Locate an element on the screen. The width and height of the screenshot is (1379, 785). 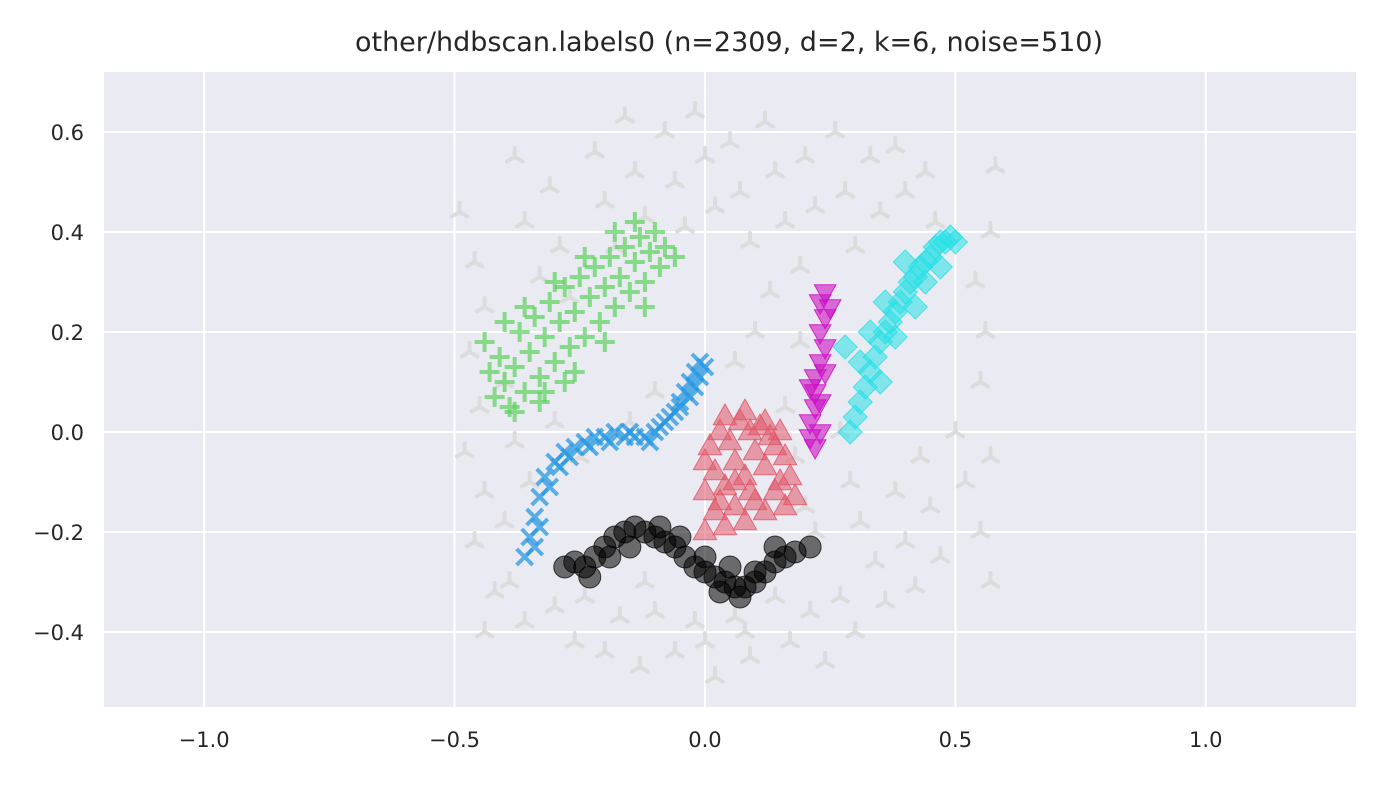
series-tri-up is located at coordinates (750, 469).